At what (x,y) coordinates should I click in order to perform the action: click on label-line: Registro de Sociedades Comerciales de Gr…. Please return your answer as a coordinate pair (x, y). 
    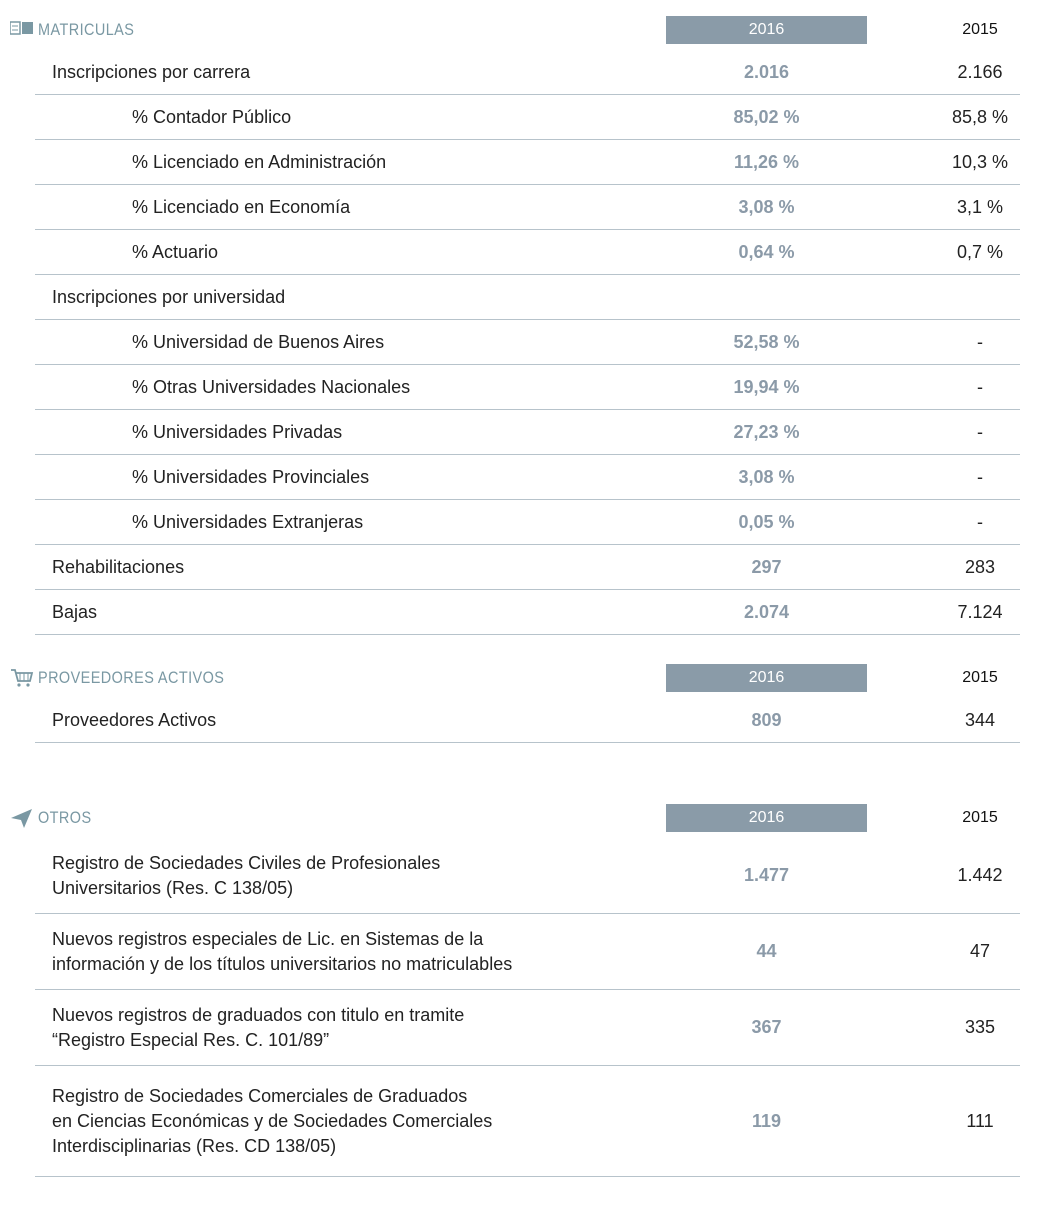
    Looking at the image, I should click on (260, 1095).